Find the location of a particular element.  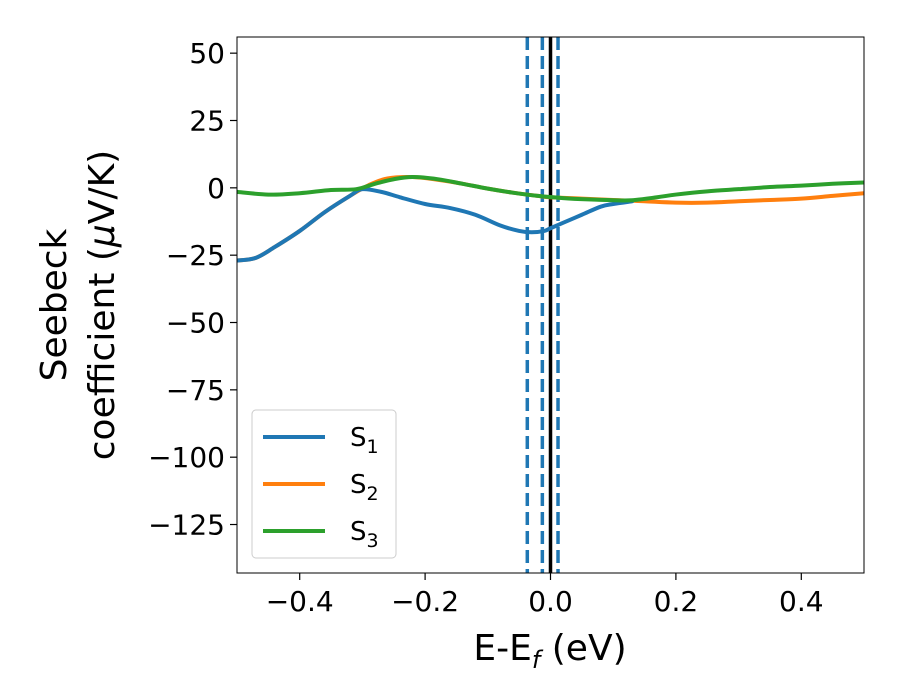

x-tick-label: 0.4 is located at coordinates (801, 601).